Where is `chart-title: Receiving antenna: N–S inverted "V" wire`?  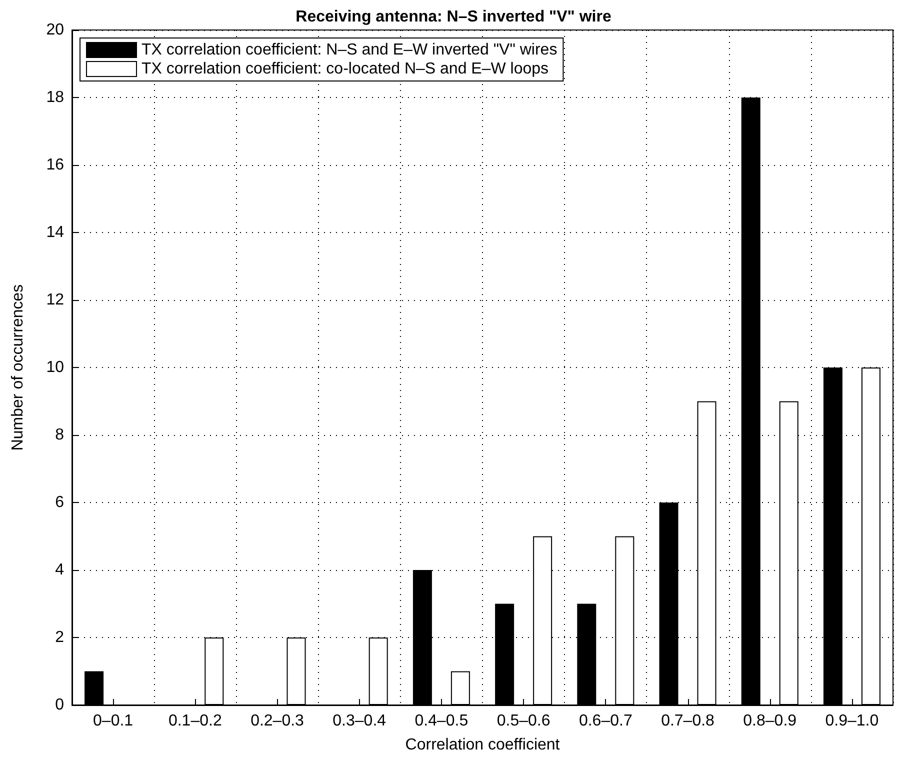
chart-title: Receiving antenna: N–S inverted "V" wire is located at coordinates (454, 17).